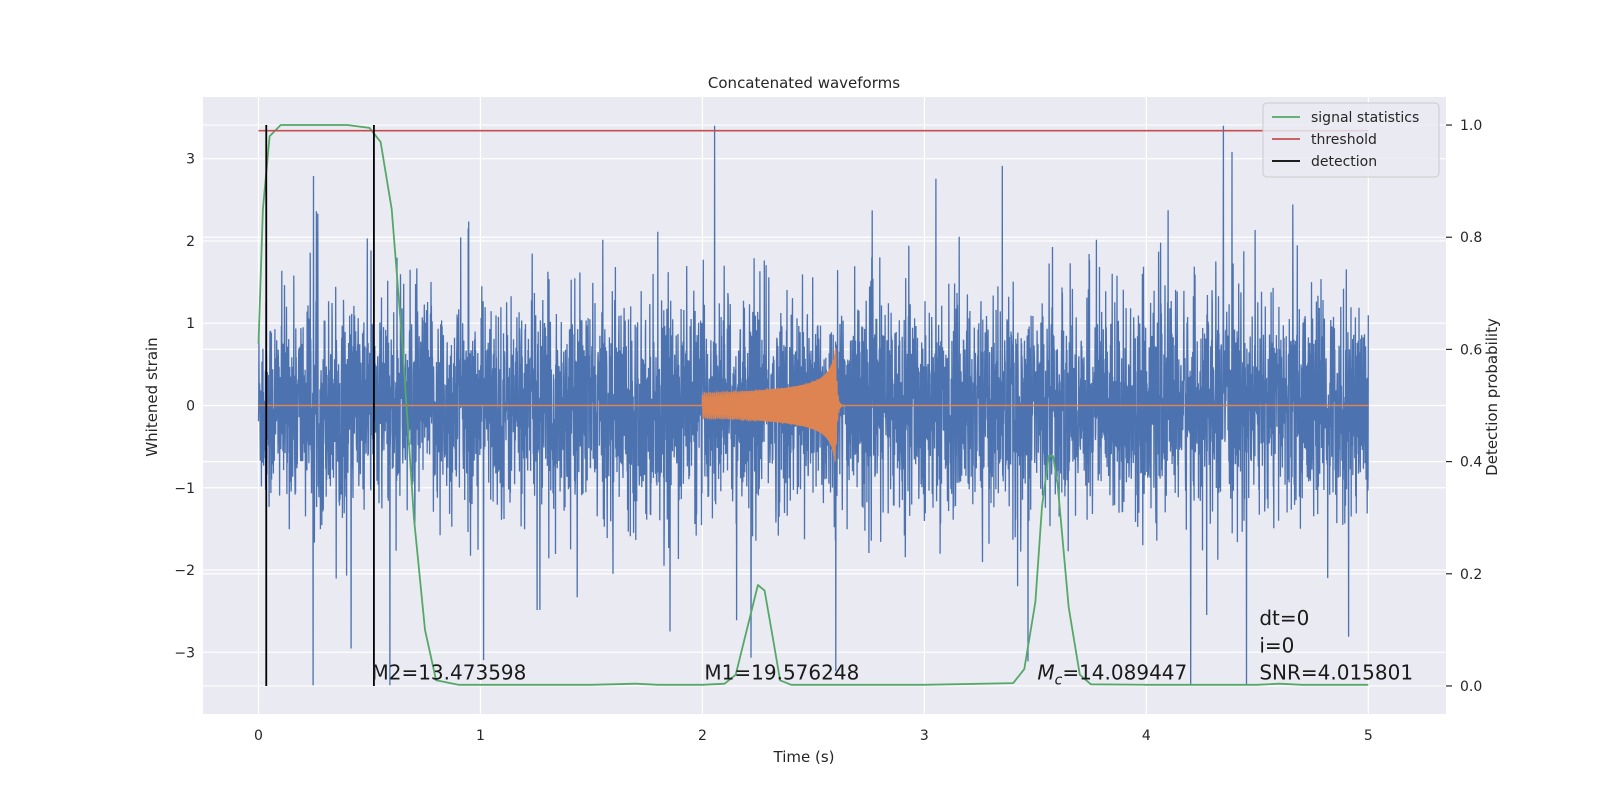 This screenshot has width=1600, height=800. What do you see at coordinates (184, 489) in the screenshot?
I see `y-tick-label: −1` at bounding box center [184, 489].